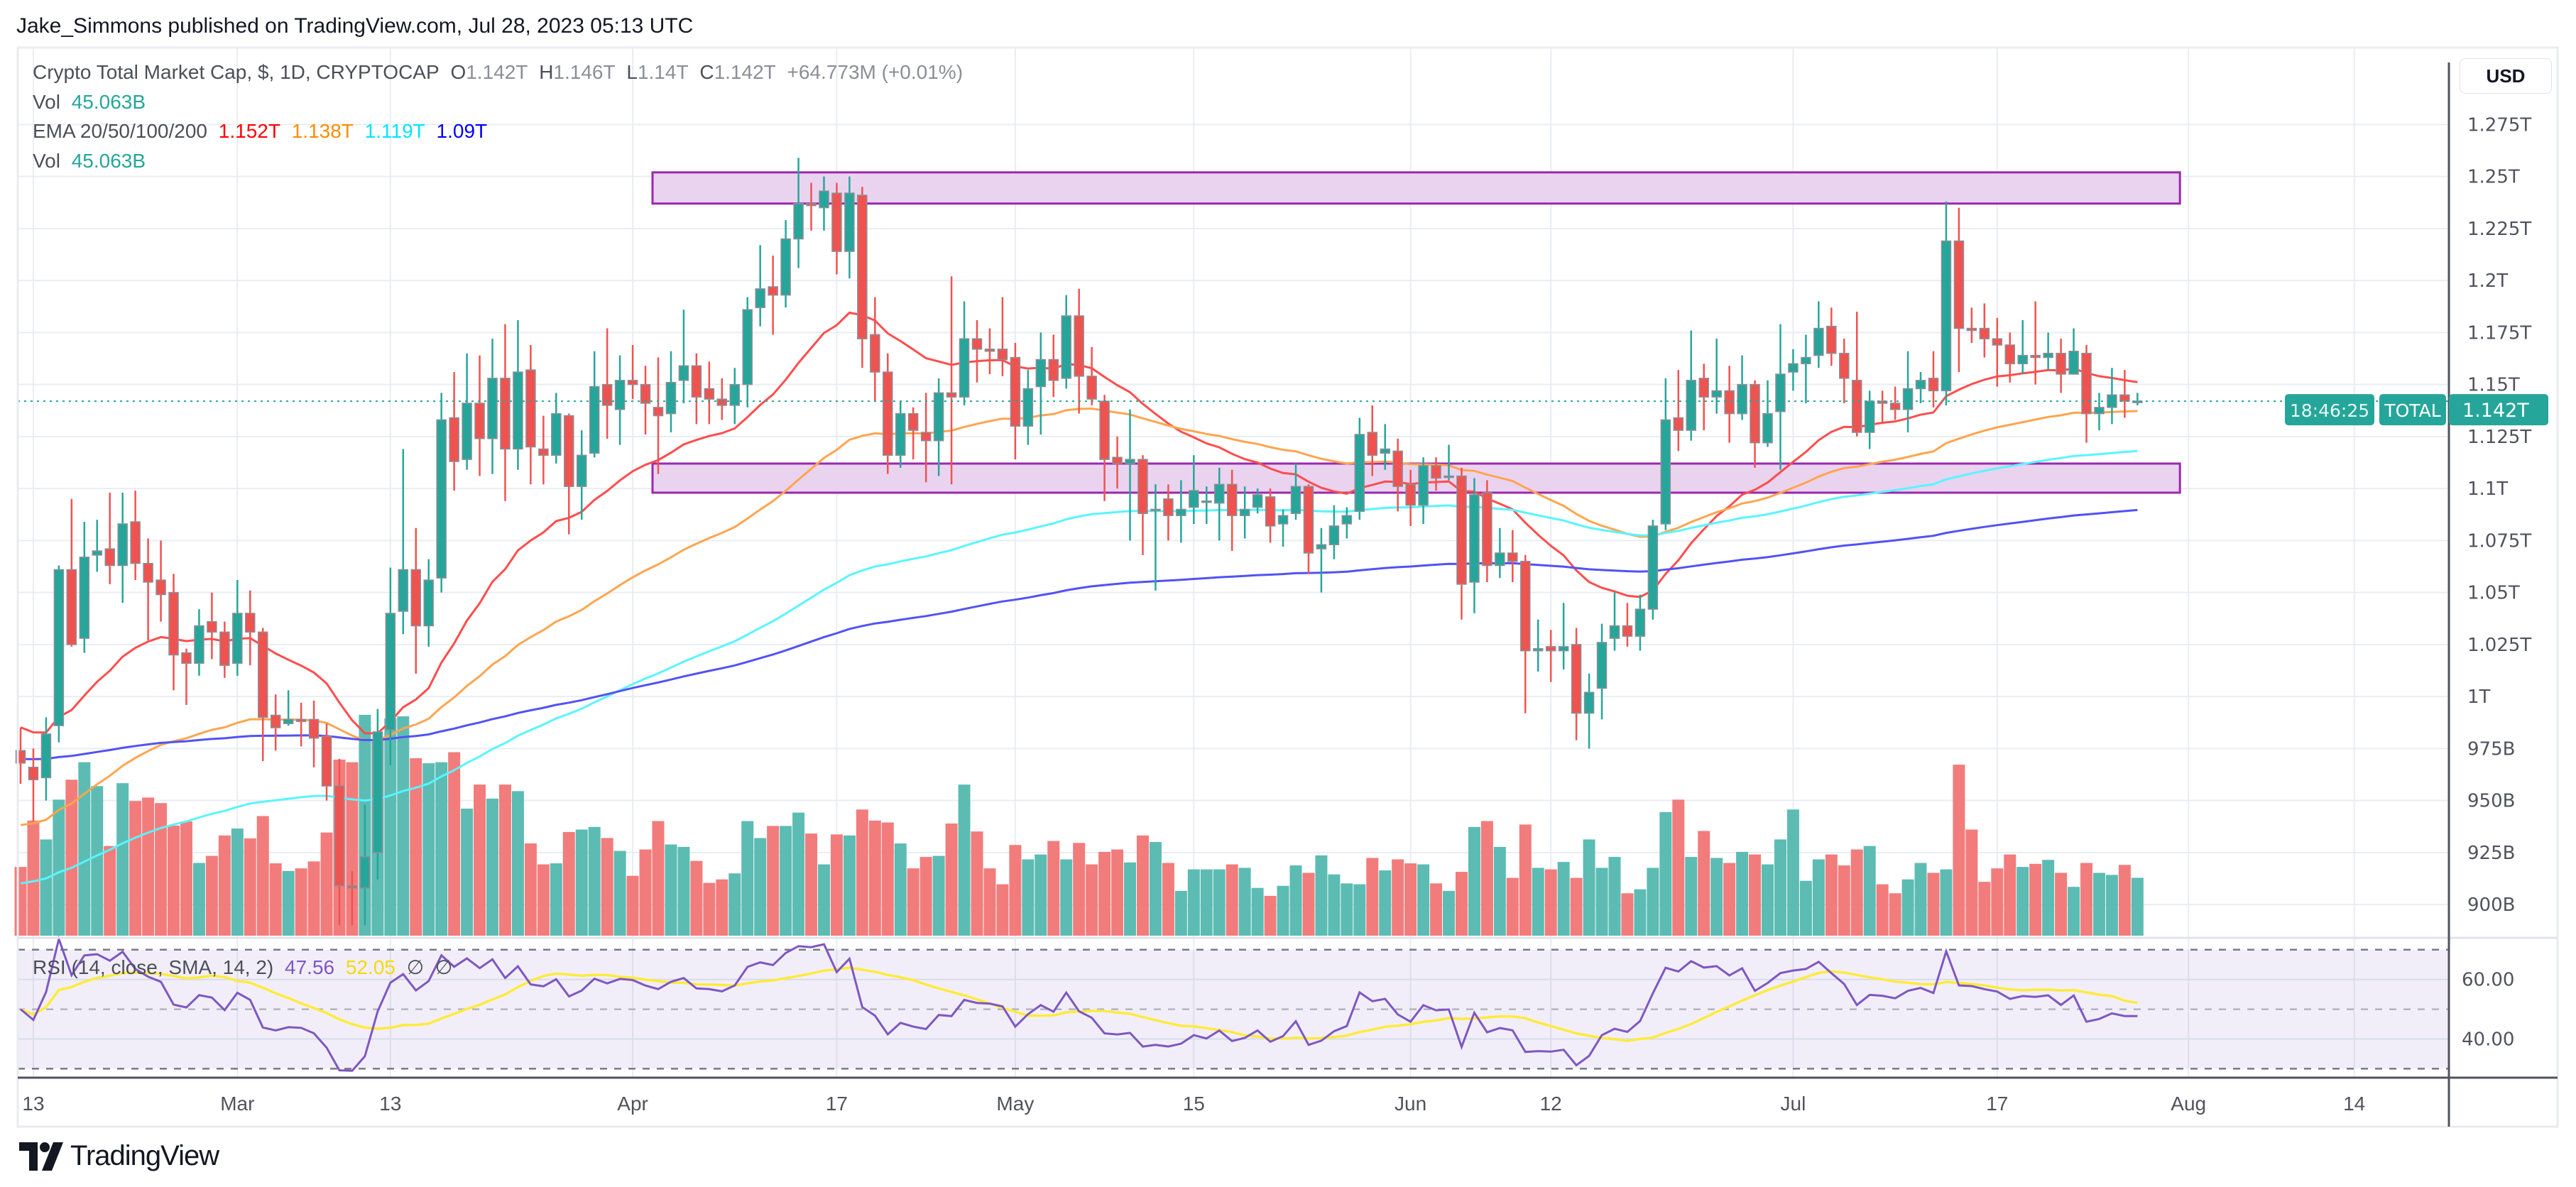 The width and height of the screenshot is (2576, 1187). Describe the element at coordinates (632, 1104) in the screenshot. I see `date-tick-label: Apr` at that location.